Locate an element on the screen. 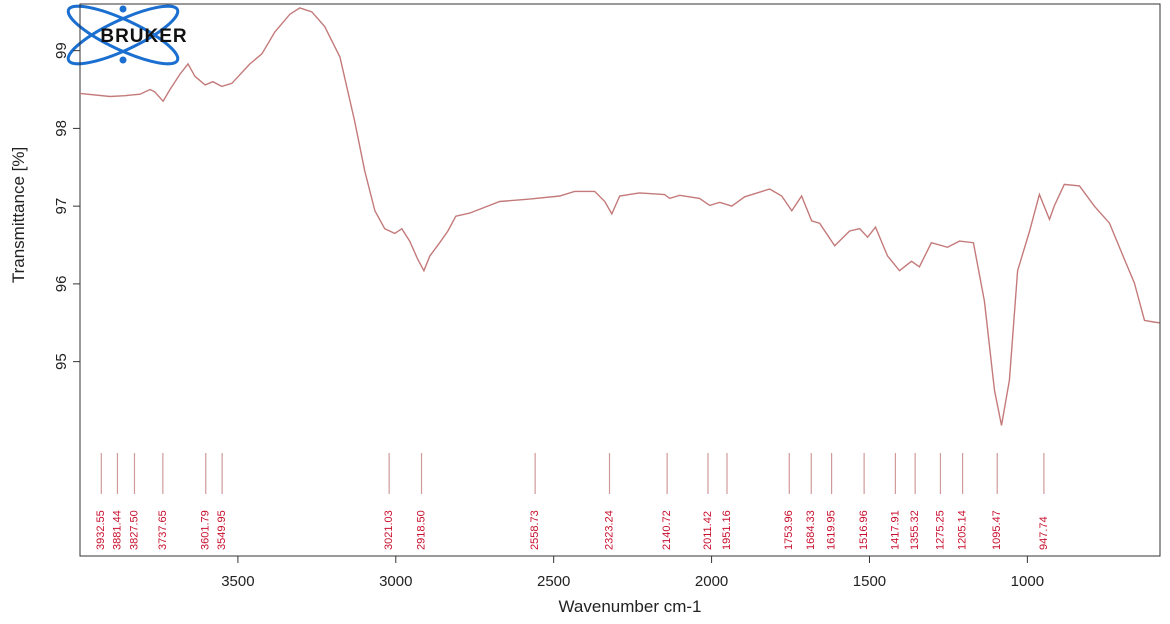 The image size is (1170, 624). peak-label: 2918.50 is located at coordinates (421, 530).